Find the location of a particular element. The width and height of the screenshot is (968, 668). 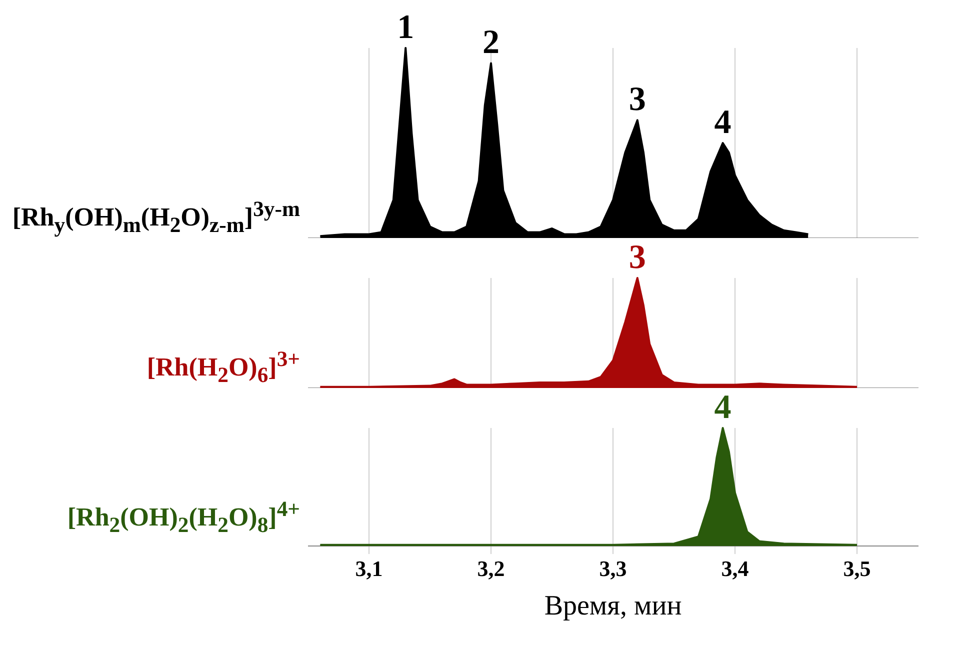

x-tick-label: 3,5 is located at coordinates (857, 568).